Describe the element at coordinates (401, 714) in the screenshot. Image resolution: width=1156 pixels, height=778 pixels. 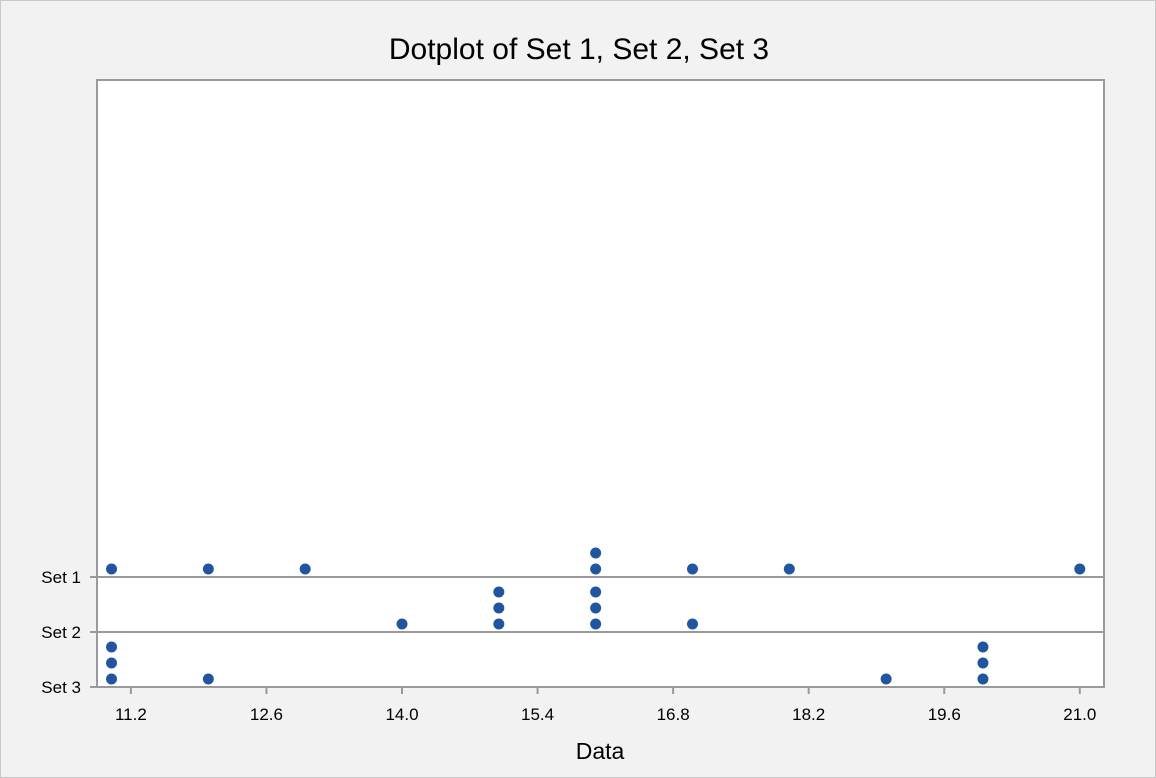
I see `x-tick-label: 14.0` at that location.